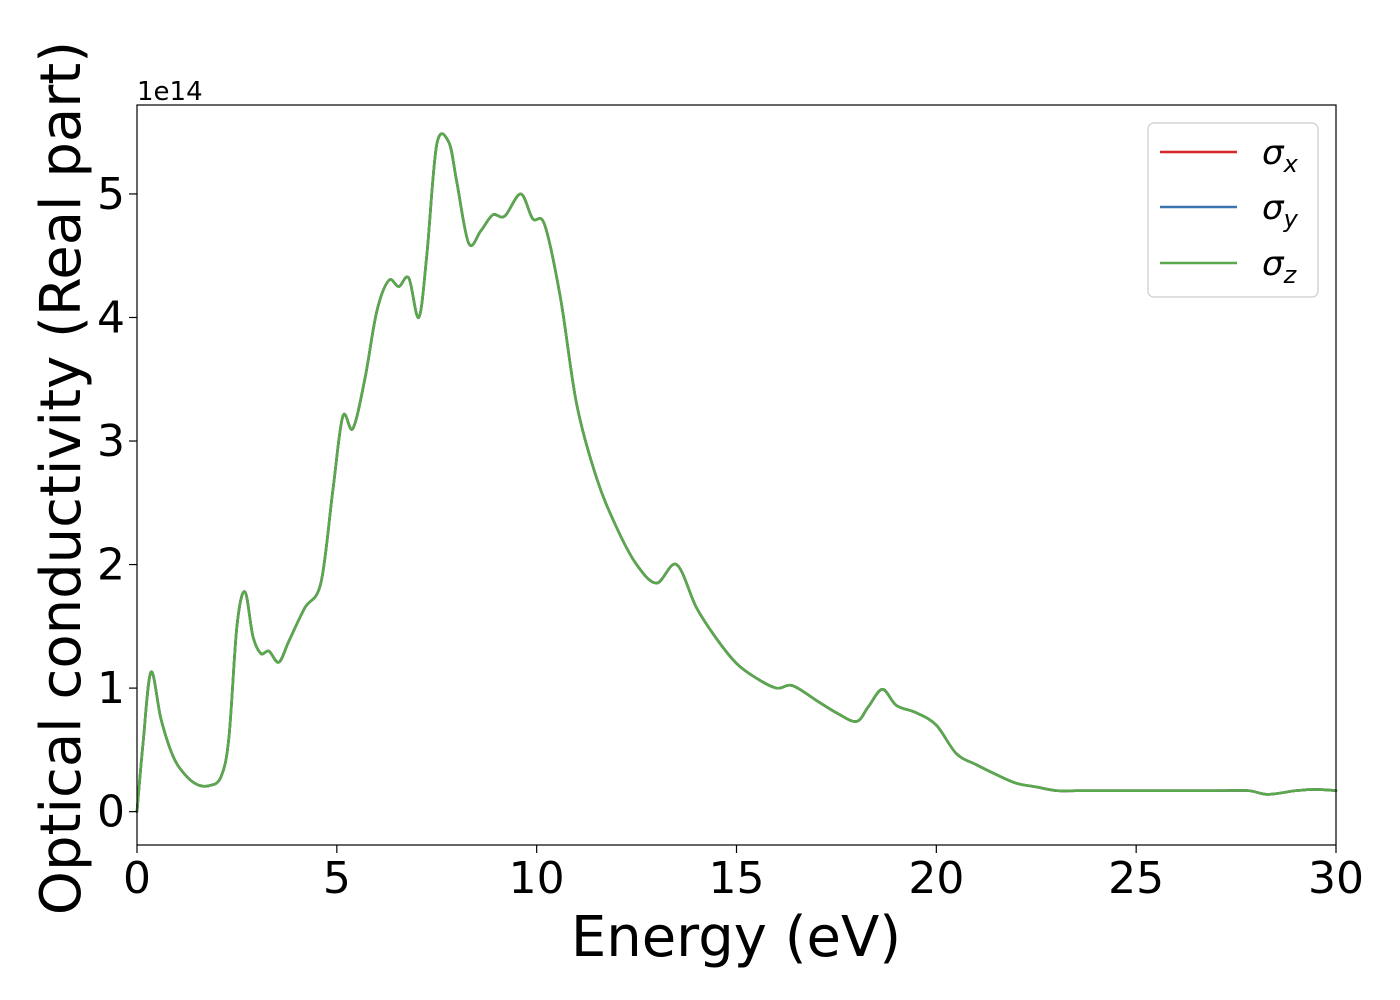  What do you see at coordinates (1229, 211) in the screenshot?
I see `legend-items: σx σy σz` at bounding box center [1229, 211].